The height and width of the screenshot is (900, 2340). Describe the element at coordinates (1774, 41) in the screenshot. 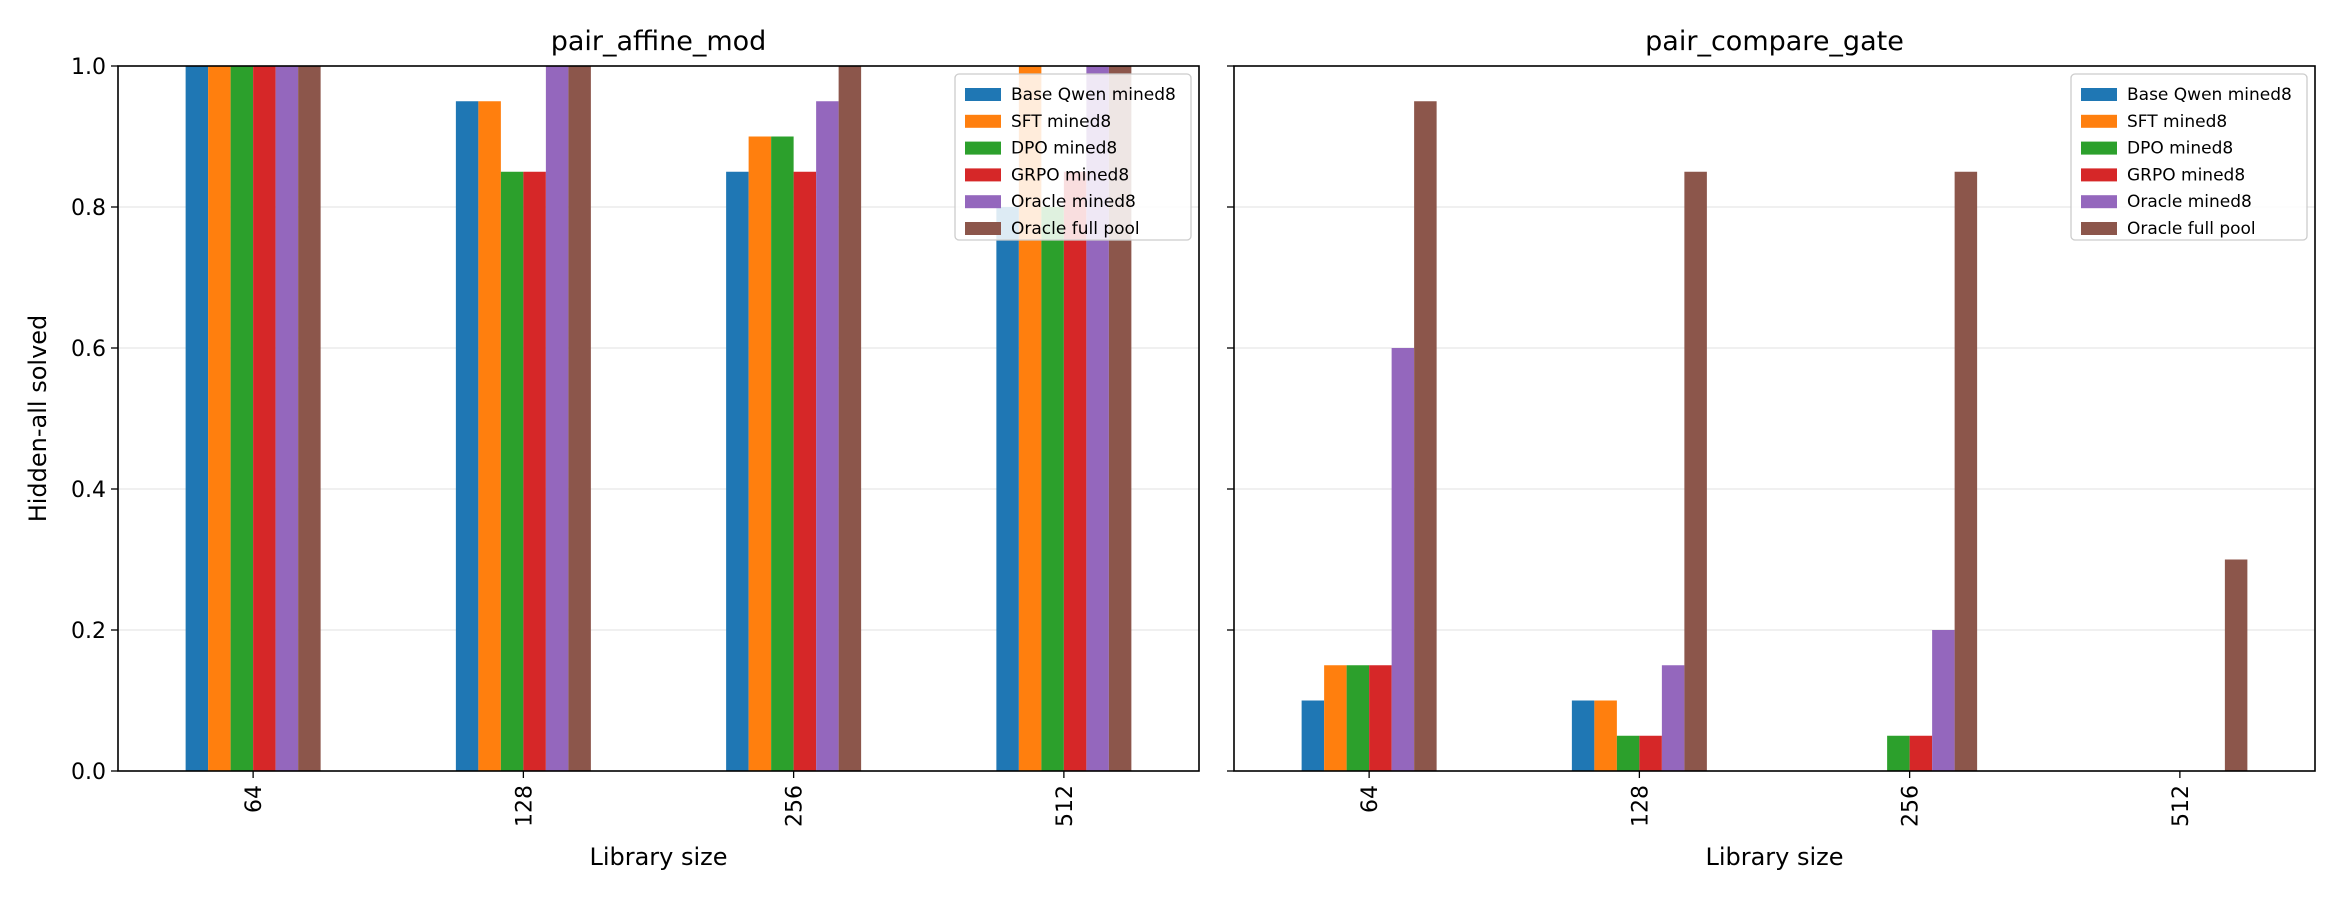

I see `chart-title: pair_compare_gate` at that location.